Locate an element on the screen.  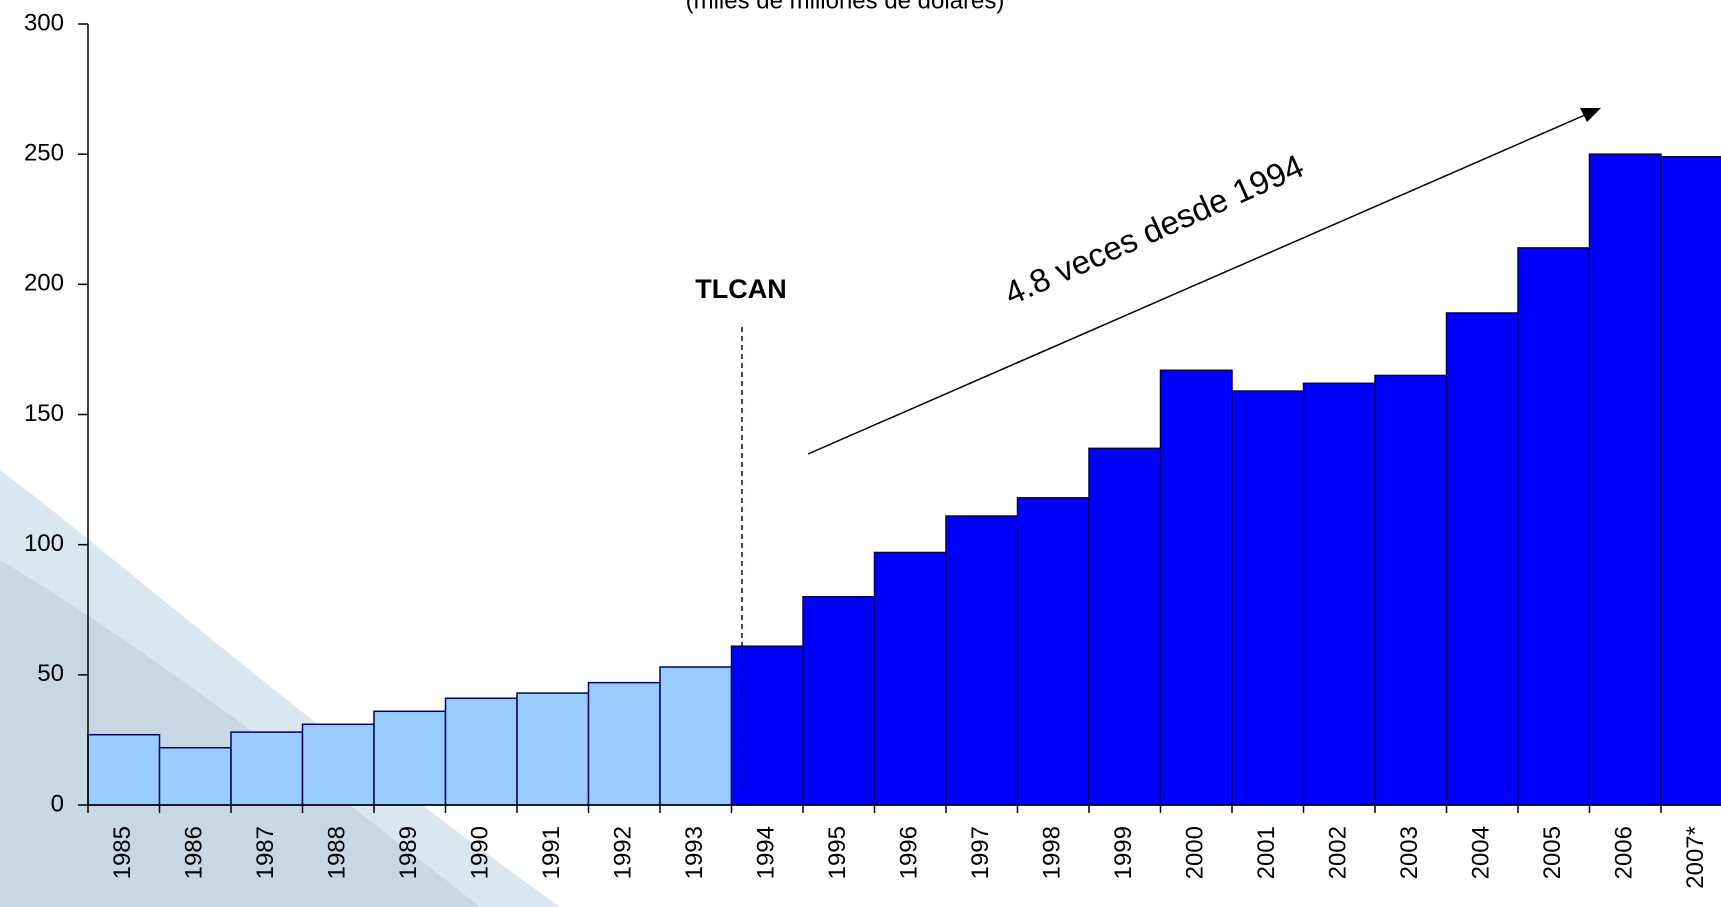
x-tick-label: 2005 is located at coordinates (1552, 852).